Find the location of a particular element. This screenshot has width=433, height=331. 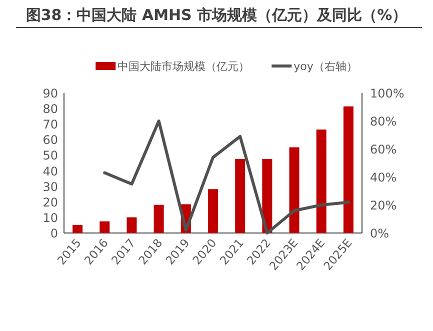

y2-tick-label: 80% is located at coordinates (383, 121).